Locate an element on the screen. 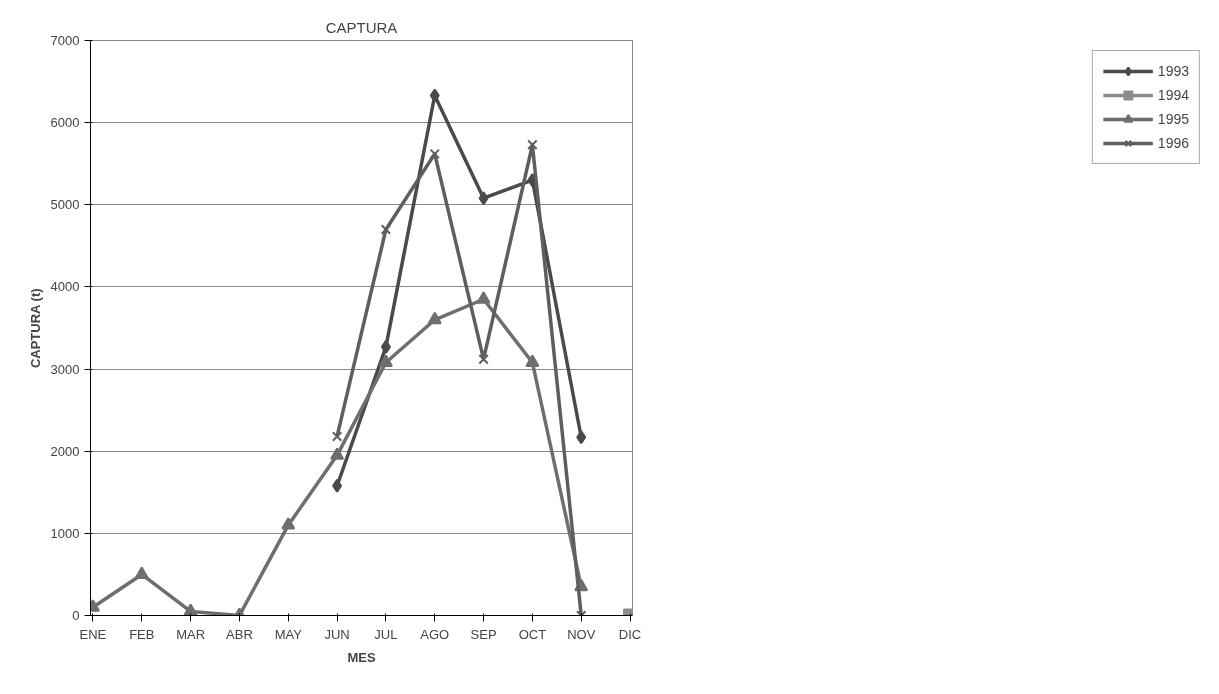 The height and width of the screenshot is (694, 1219). x-tick-label: MAR is located at coordinates (191, 634).